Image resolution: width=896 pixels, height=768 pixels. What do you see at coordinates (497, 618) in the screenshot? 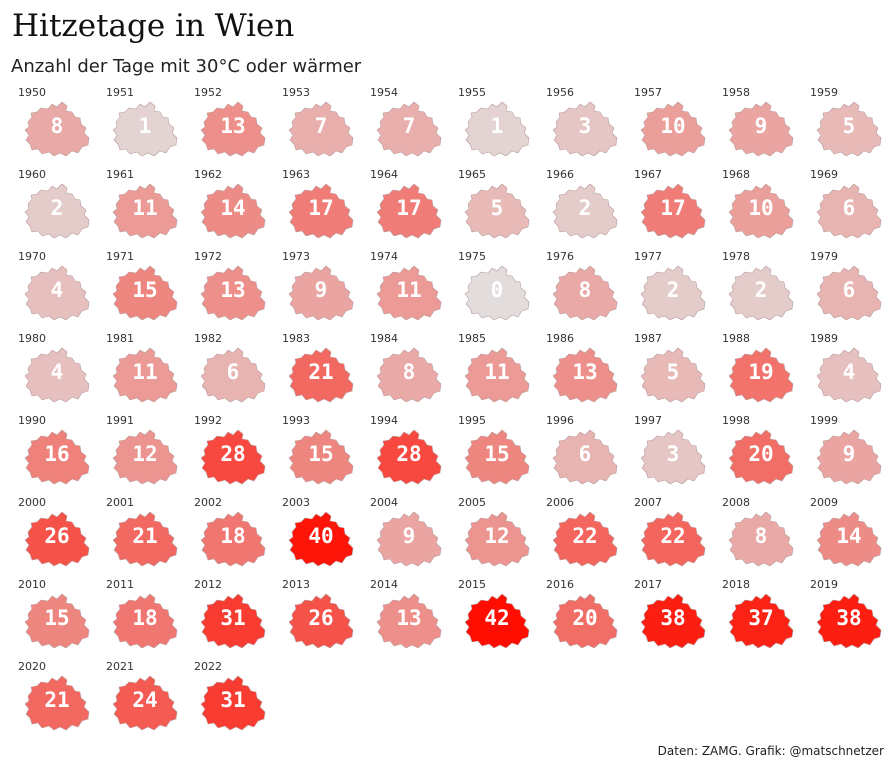
I see `hot-days-value: 42` at bounding box center [497, 618].